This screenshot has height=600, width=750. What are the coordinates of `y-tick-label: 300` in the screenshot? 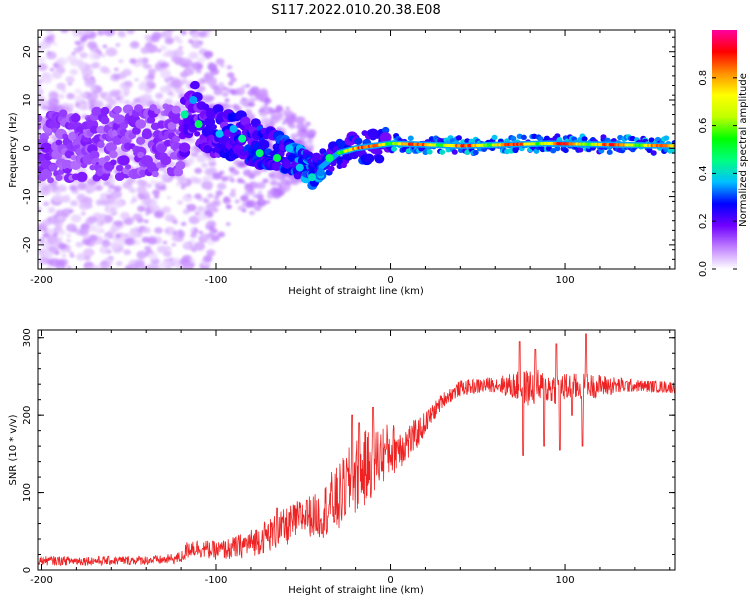 It's located at (27, 337).